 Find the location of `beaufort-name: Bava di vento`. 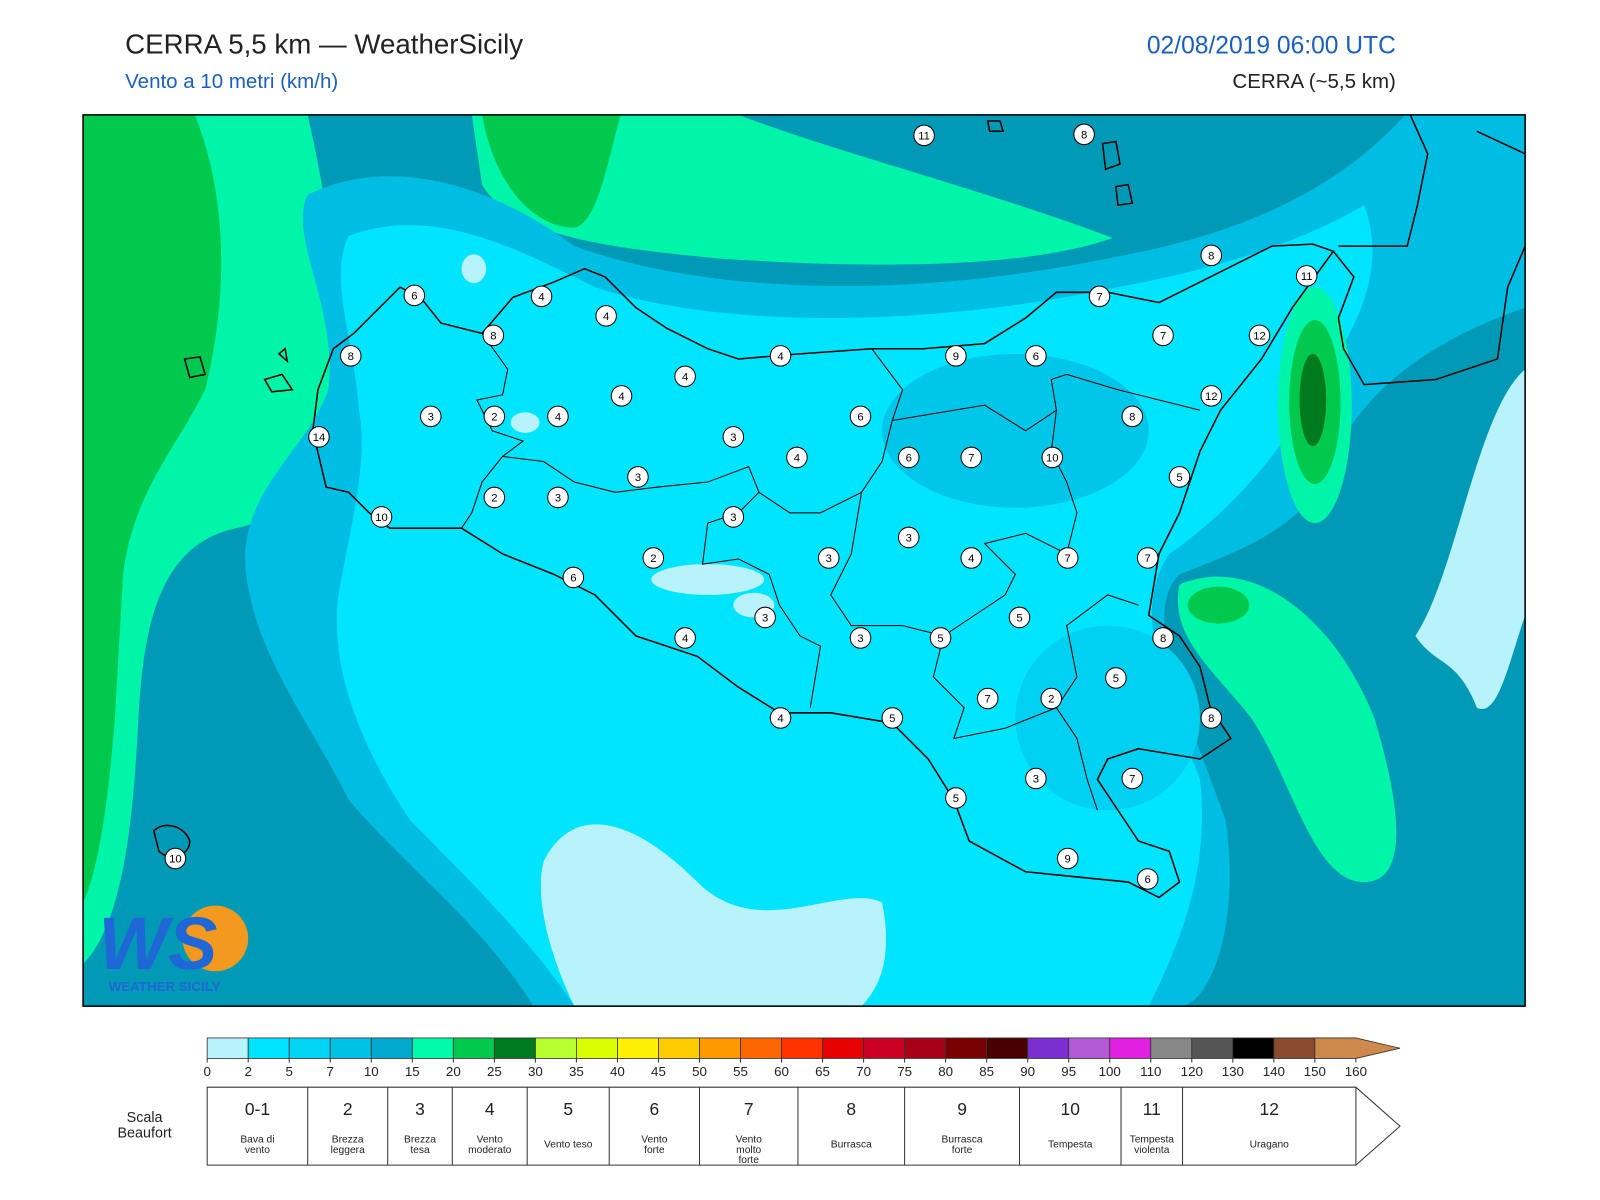

beaufort-name: Bava di vento is located at coordinates (257, 1145).